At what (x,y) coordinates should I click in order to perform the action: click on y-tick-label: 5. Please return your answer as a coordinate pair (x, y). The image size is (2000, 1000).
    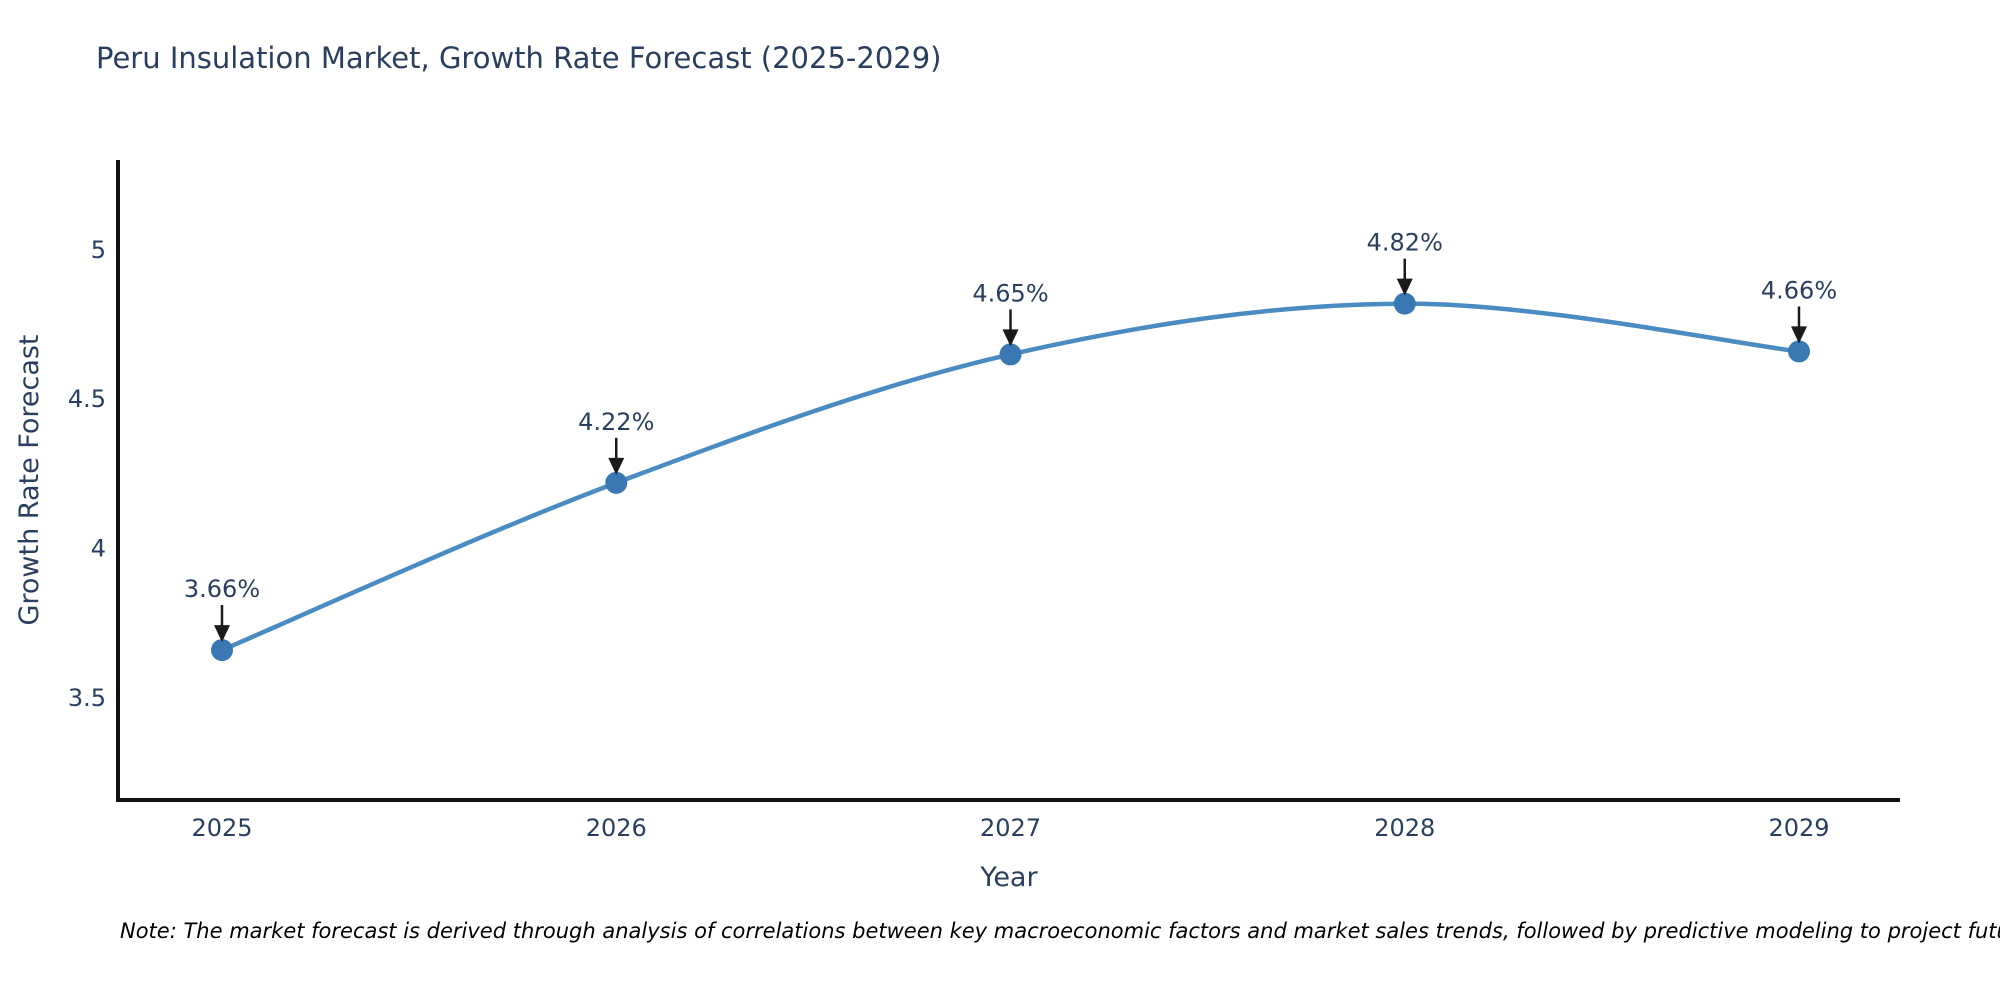
    Looking at the image, I should click on (98, 250).